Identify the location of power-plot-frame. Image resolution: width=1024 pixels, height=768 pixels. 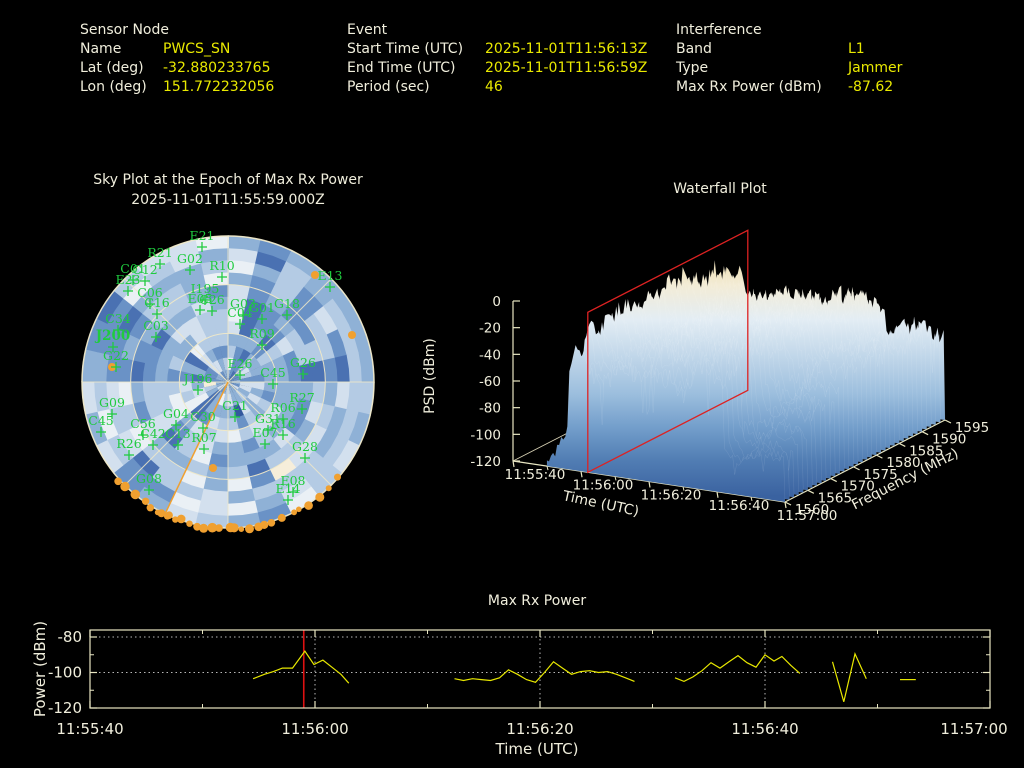
(540, 669).